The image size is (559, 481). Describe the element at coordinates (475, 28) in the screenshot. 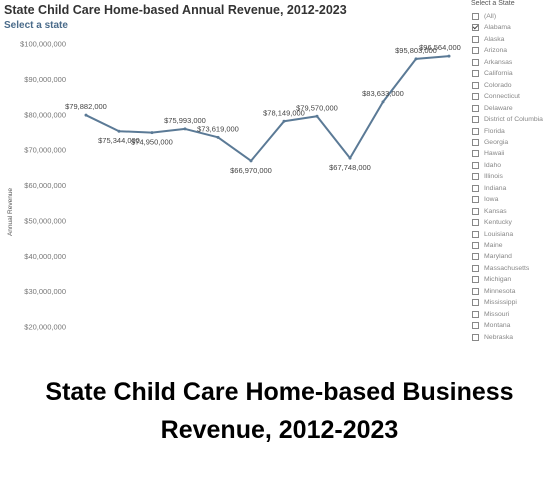

I see `checked-checkbox` at that location.